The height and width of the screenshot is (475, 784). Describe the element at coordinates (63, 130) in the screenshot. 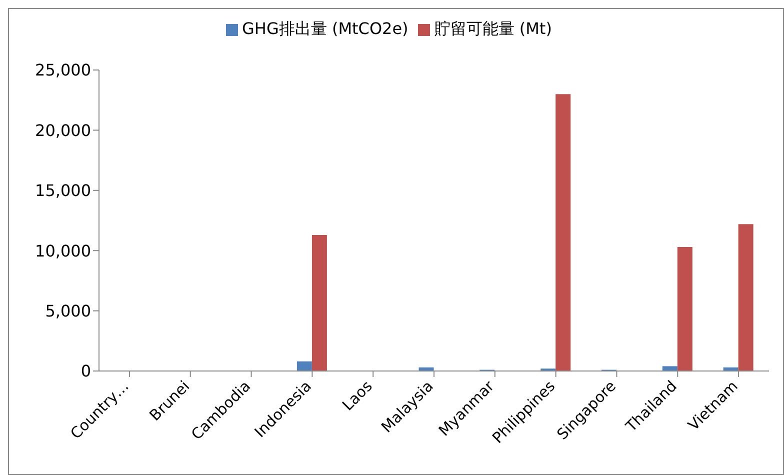

I see `y-tick-label: 20,000` at that location.